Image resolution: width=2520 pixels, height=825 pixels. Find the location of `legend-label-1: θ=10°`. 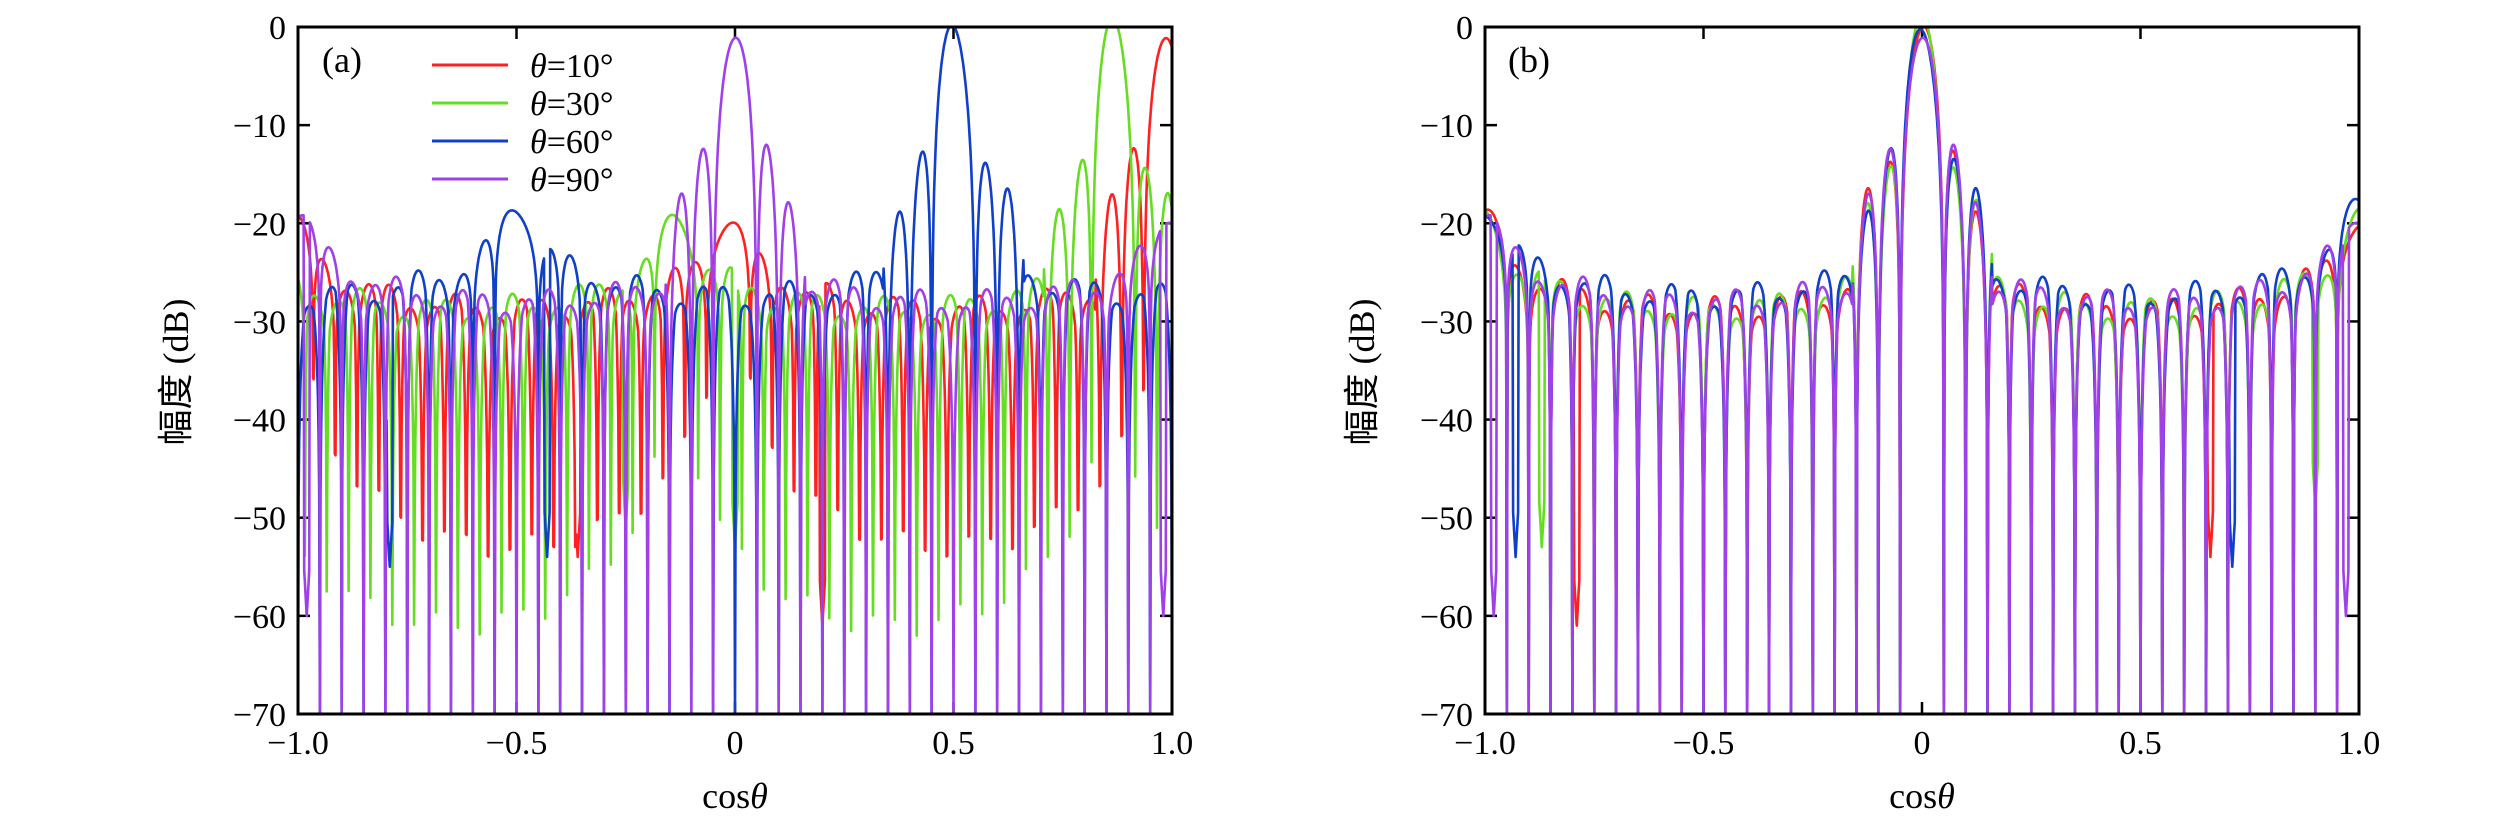

legend-label-1: θ=10° is located at coordinates (571, 66).